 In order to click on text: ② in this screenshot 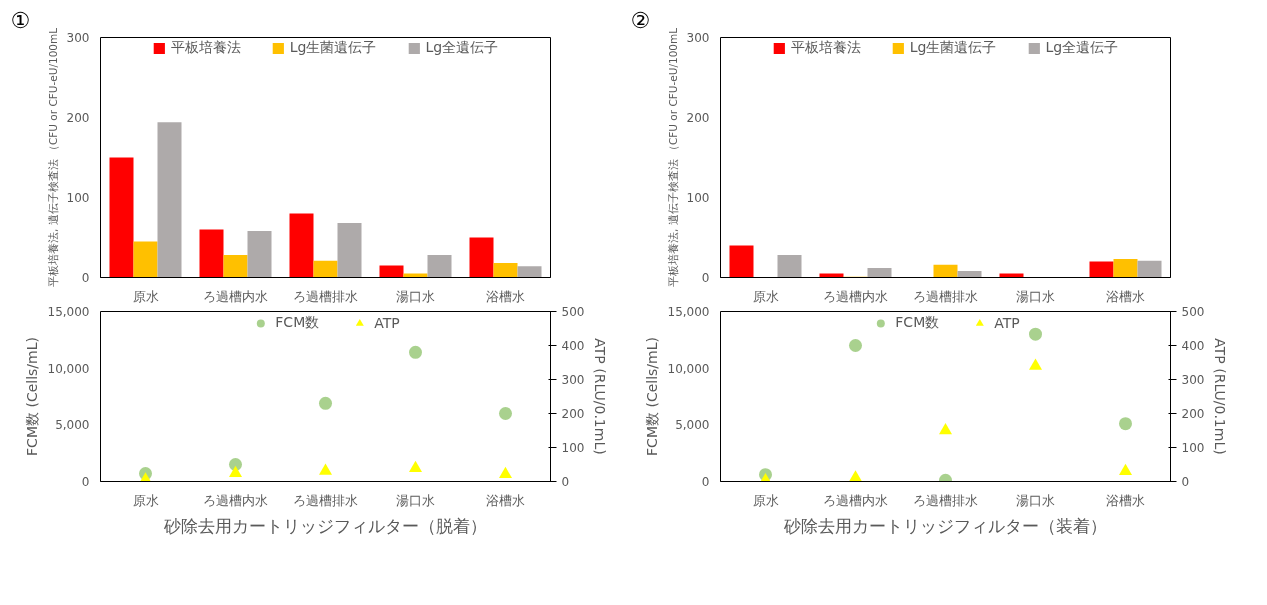, I will do `click(640, 20)`.